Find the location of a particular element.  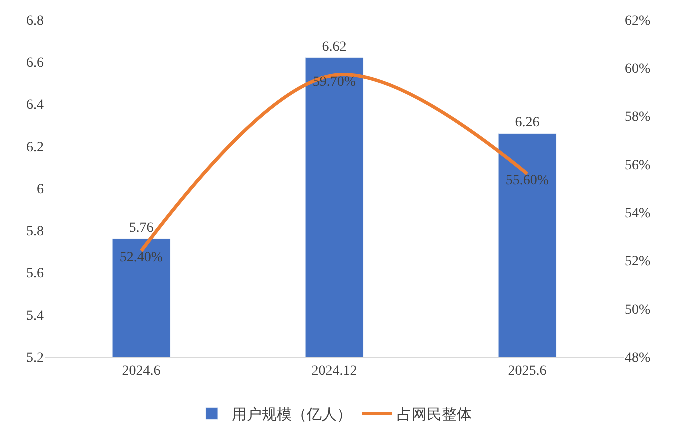

data-label: 59.70% is located at coordinates (334, 82).